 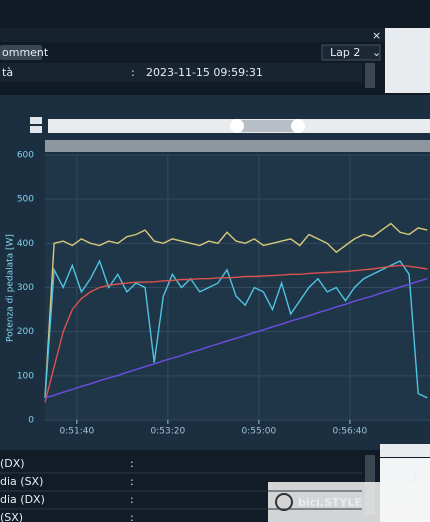 What do you see at coordinates (424, 61) in the screenshot?
I see `right-sub: Gi` at bounding box center [424, 61].